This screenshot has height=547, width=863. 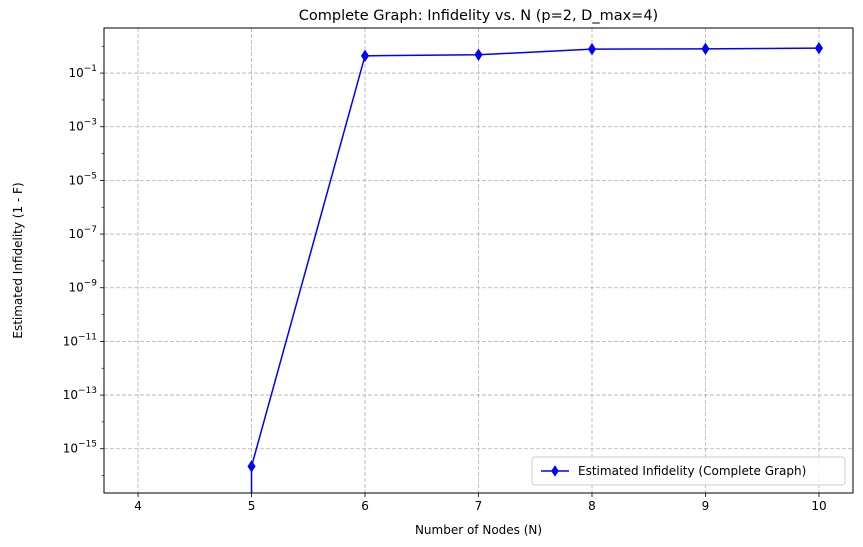 I want to click on x-tick-label: 7, so click(x=479, y=506).